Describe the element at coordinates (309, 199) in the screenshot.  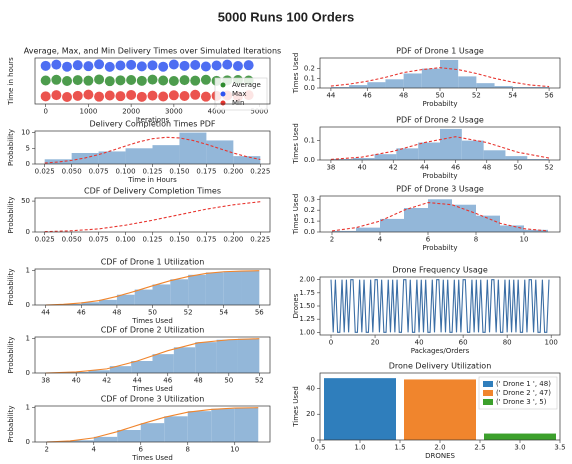
I see `y-tick-label: 0.3` at that location.